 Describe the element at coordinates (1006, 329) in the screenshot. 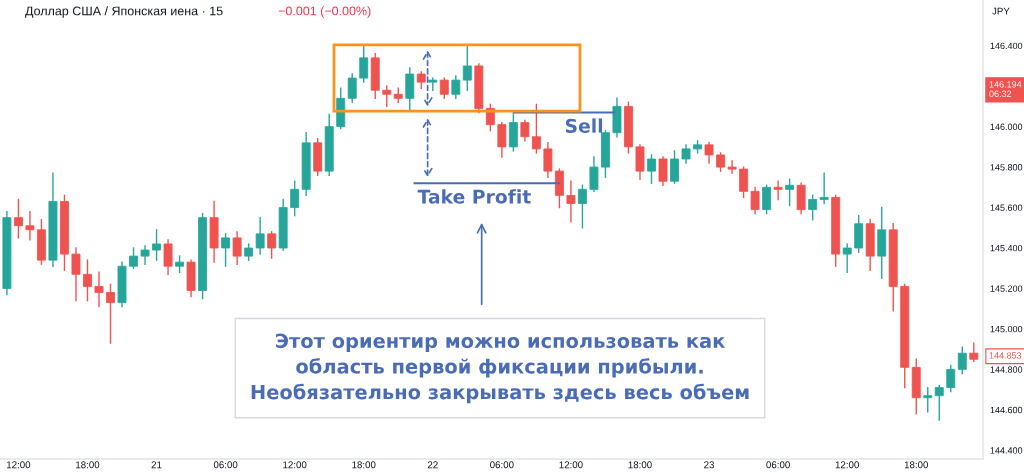

I see `y-tick-label: 145.000` at that location.